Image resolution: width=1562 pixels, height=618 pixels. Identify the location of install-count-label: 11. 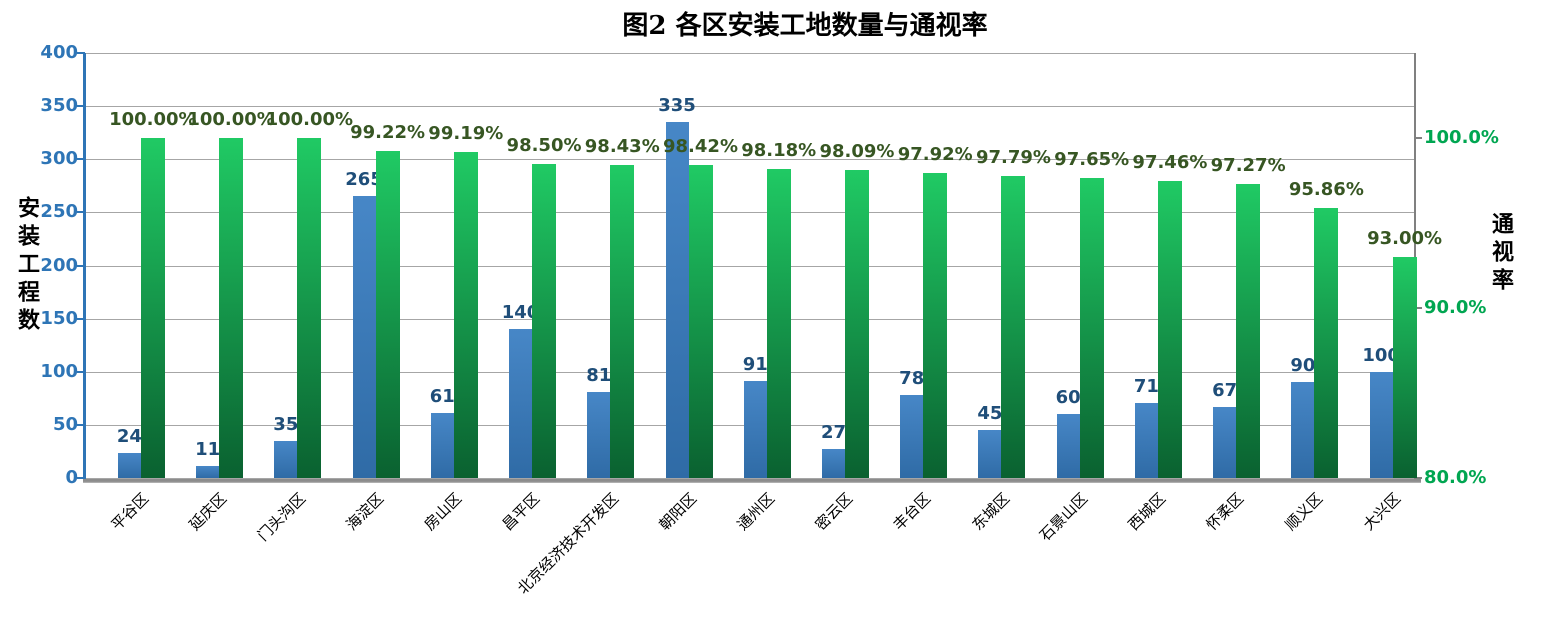
(208, 450).